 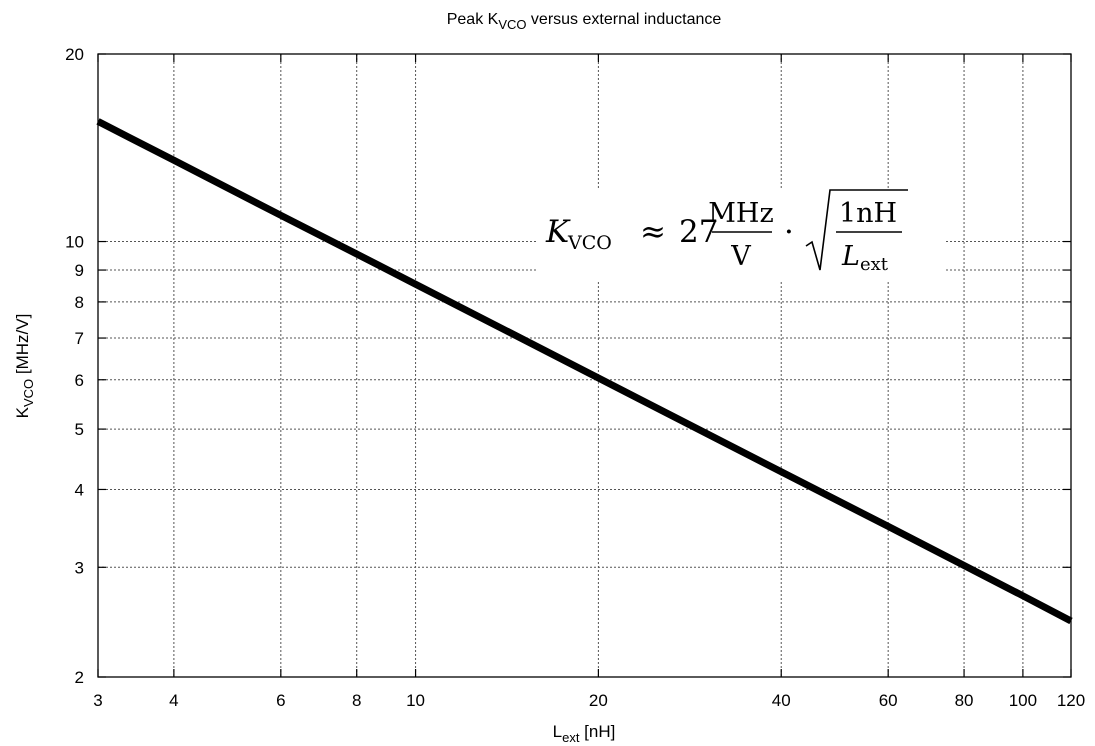 I want to click on formula-frac1-num: MHz, so click(x=740, y=213).